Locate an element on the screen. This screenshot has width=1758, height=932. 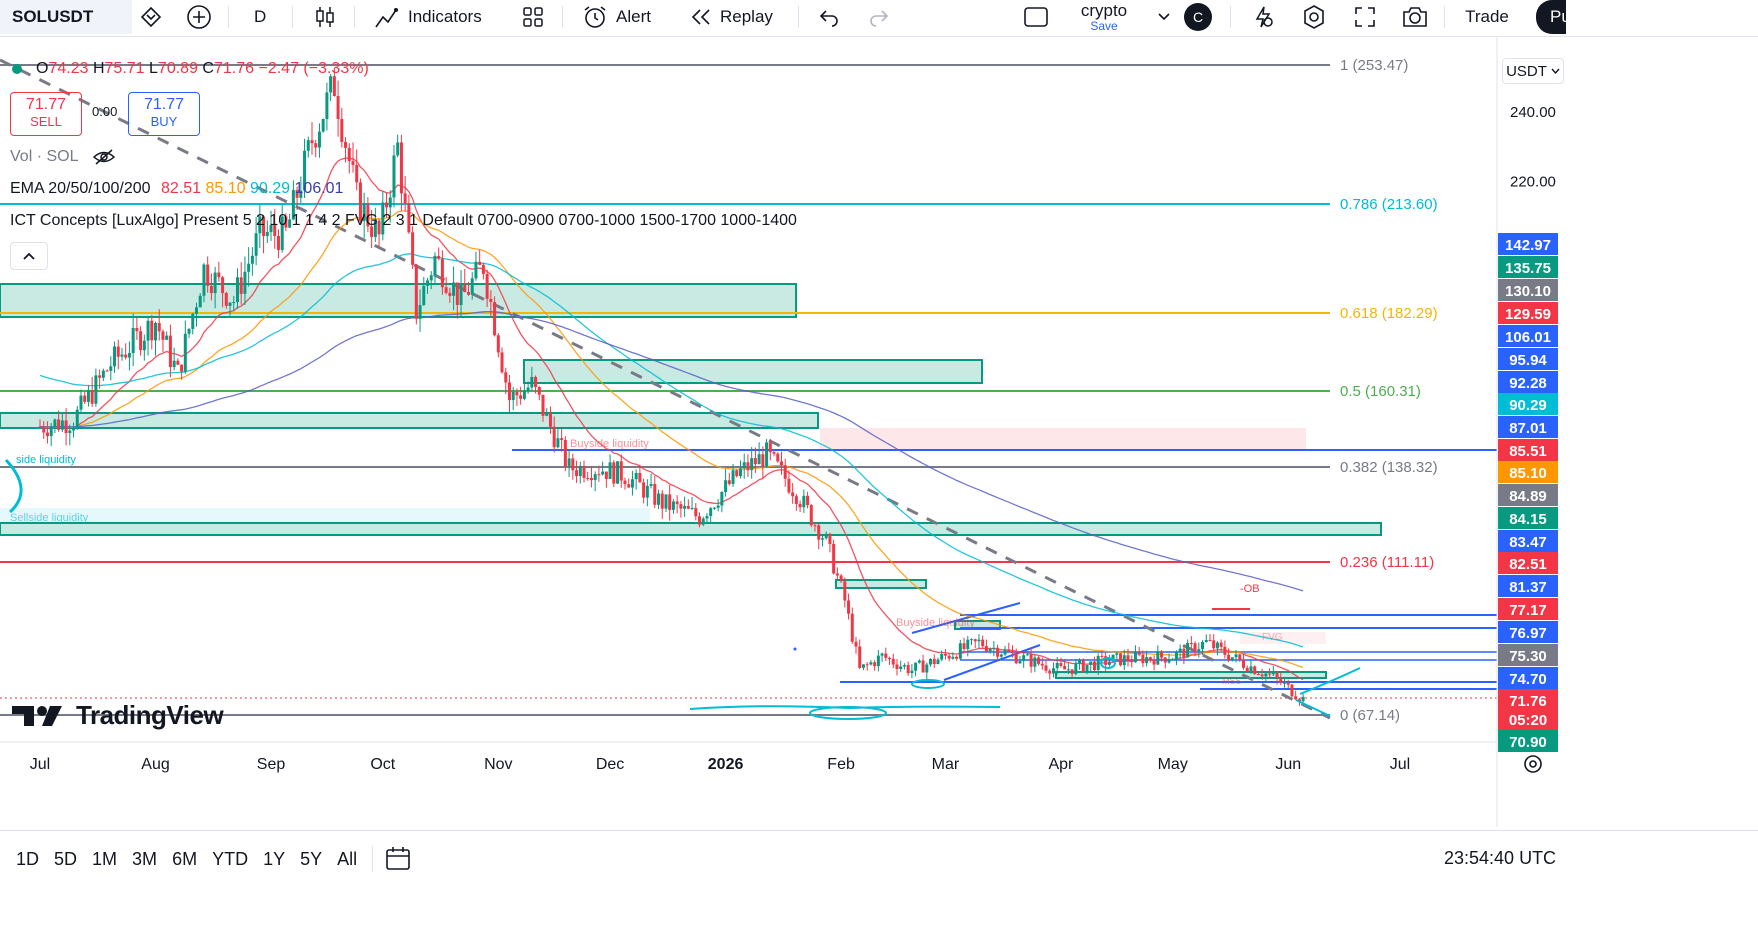
symbol-search: SOLUSDT is located at coordinates (66, 17).